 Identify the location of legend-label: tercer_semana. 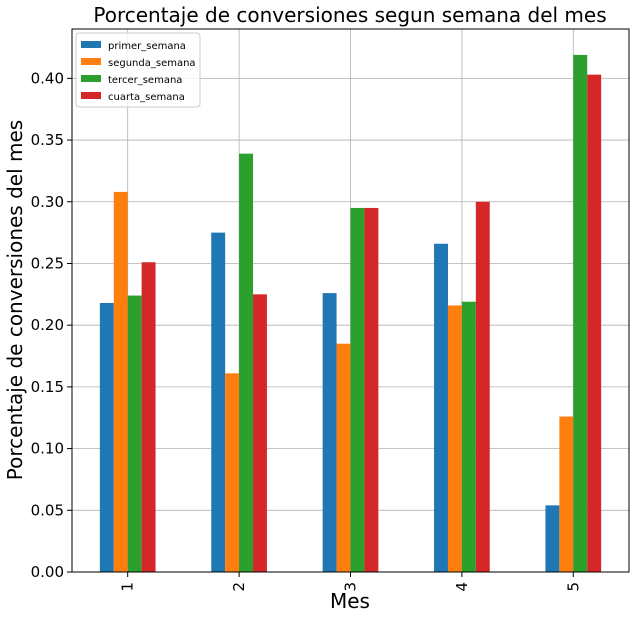
(145, 80).